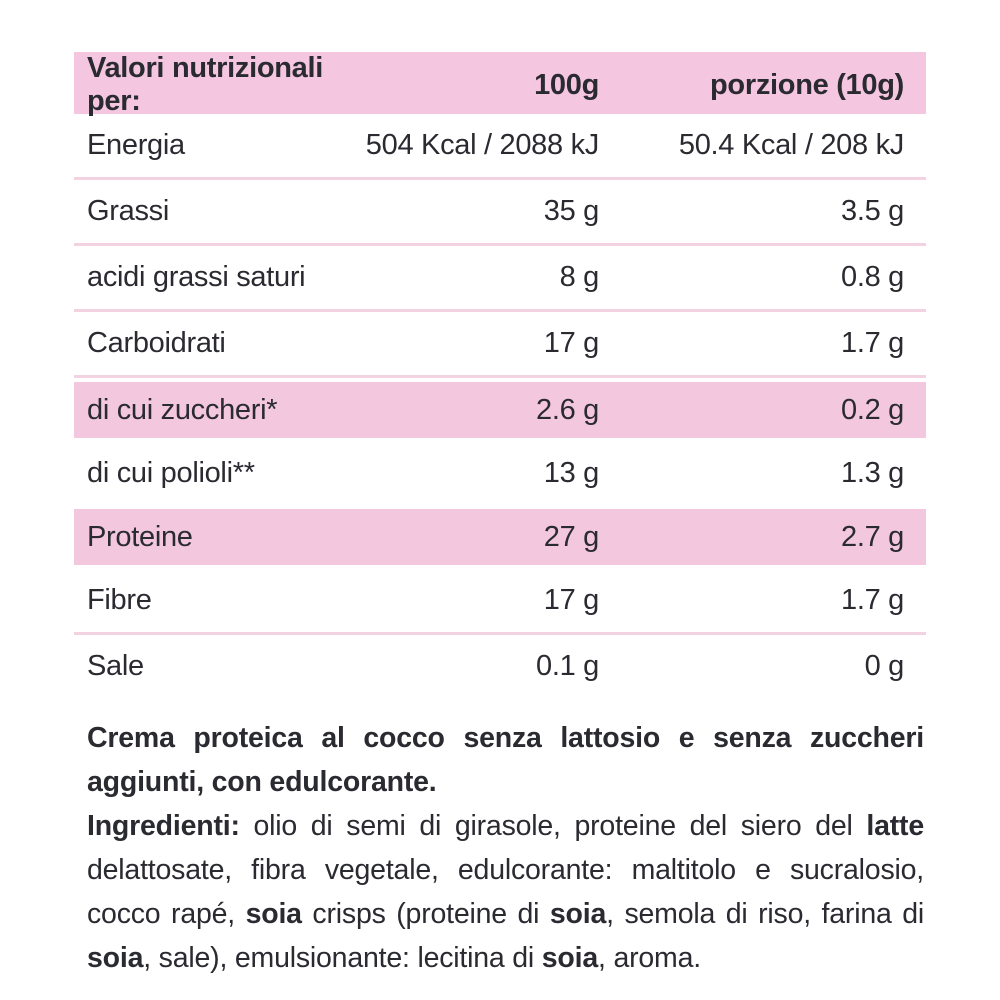 This screenshot has height=1000, width=1000. What do you see at coordinates (872, 473) in the screenshot?
I see `value-per-portion: 1.3 g` at bounding box center [872, 473].